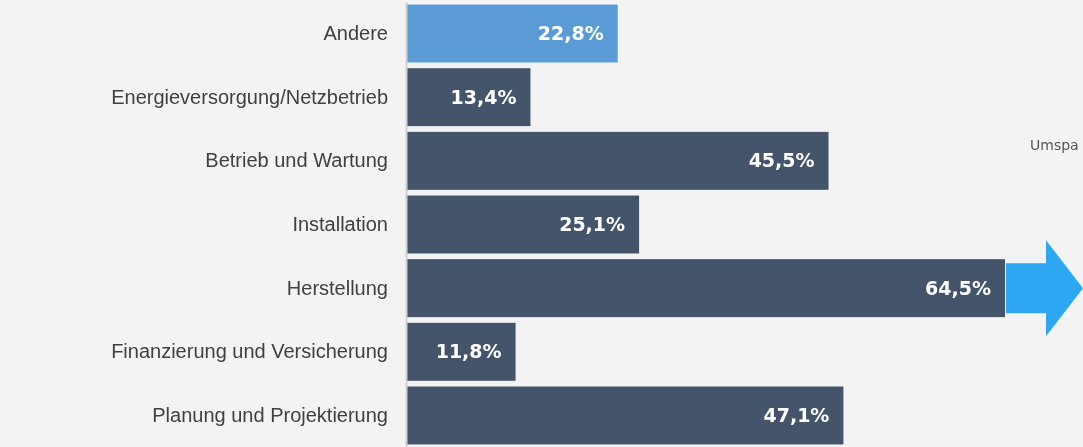  Describe the element at coordinates (468, 351) in the screenshot. I see `data-label: 11,8%` at that location.